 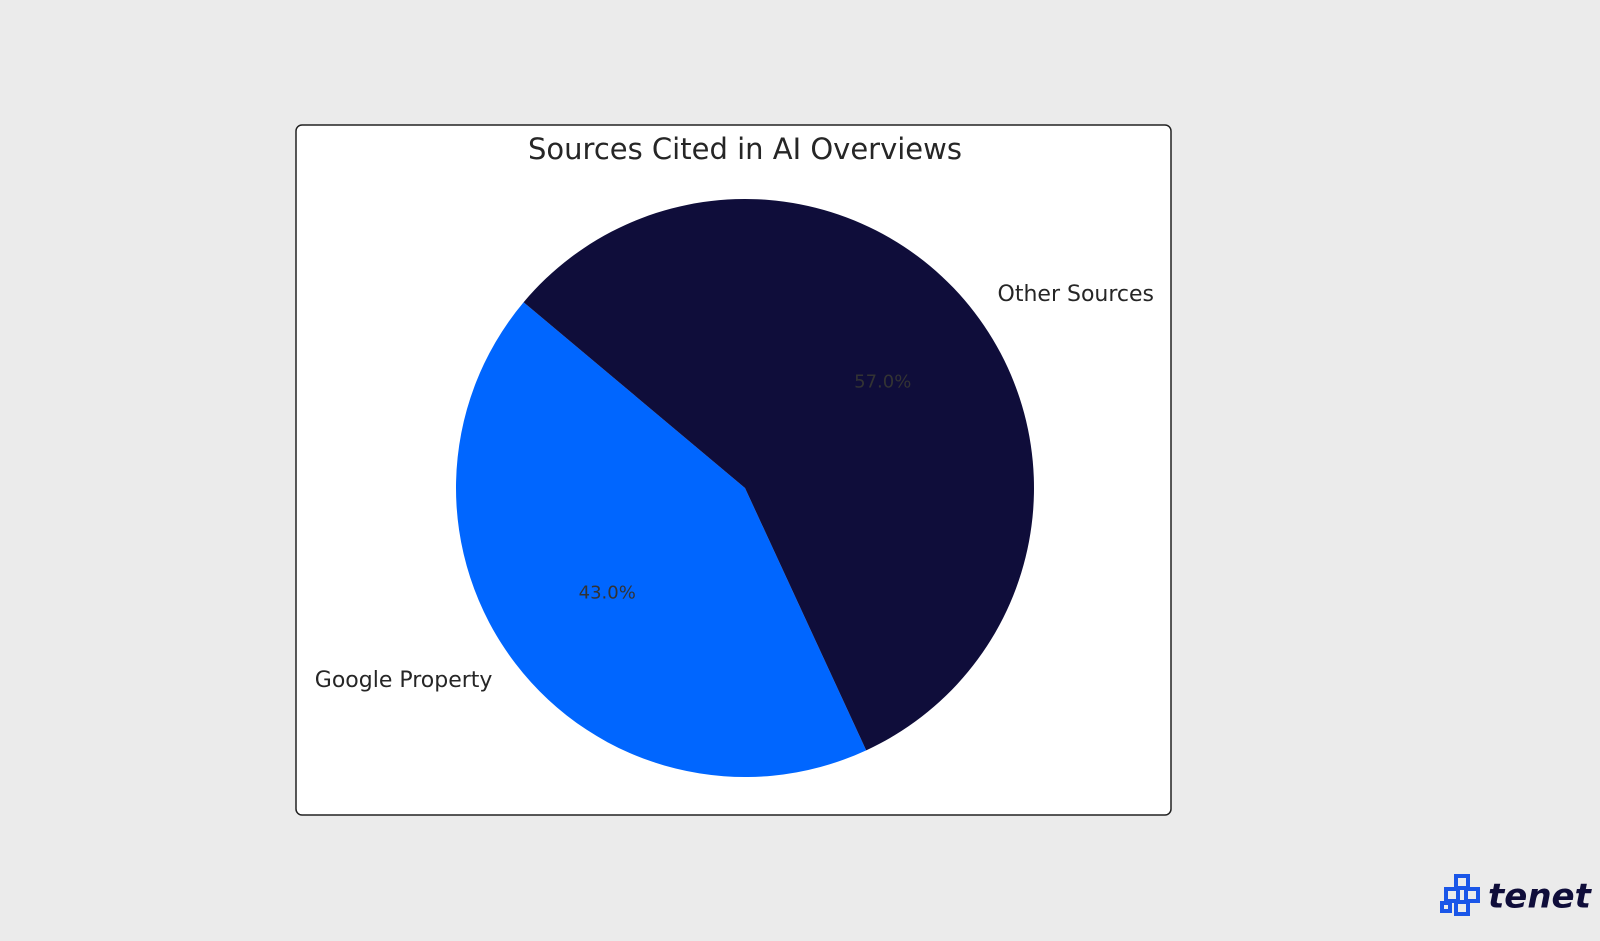 I want to click on pie-slice, so click(x=661, y=540).